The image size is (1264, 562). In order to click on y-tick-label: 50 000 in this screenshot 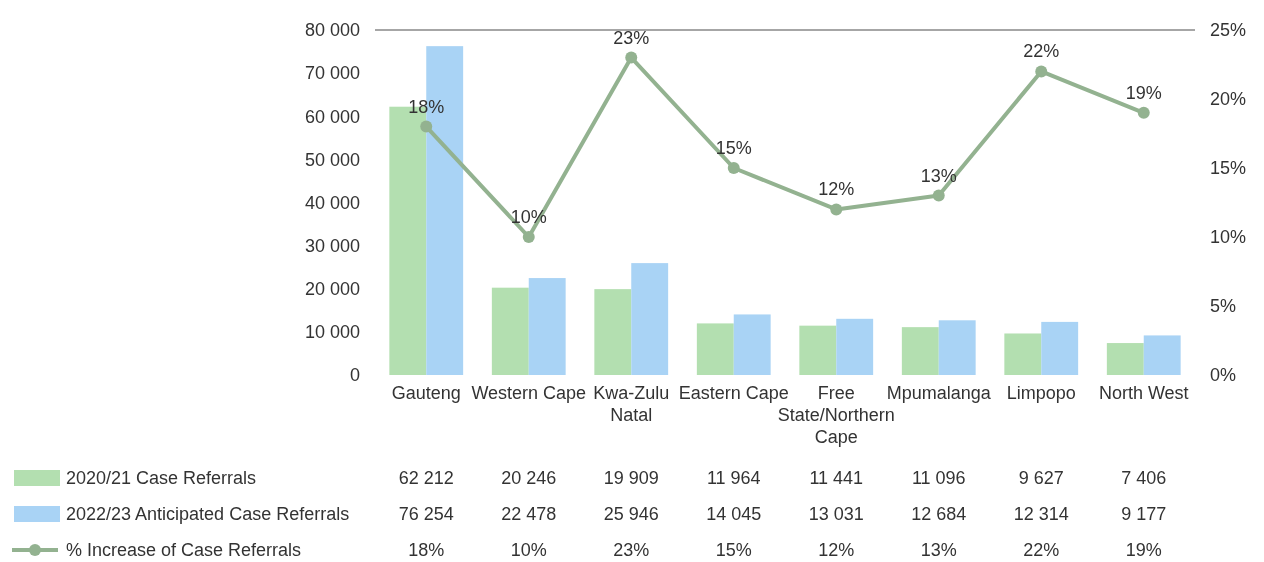, I will do `click(332, 159)`.